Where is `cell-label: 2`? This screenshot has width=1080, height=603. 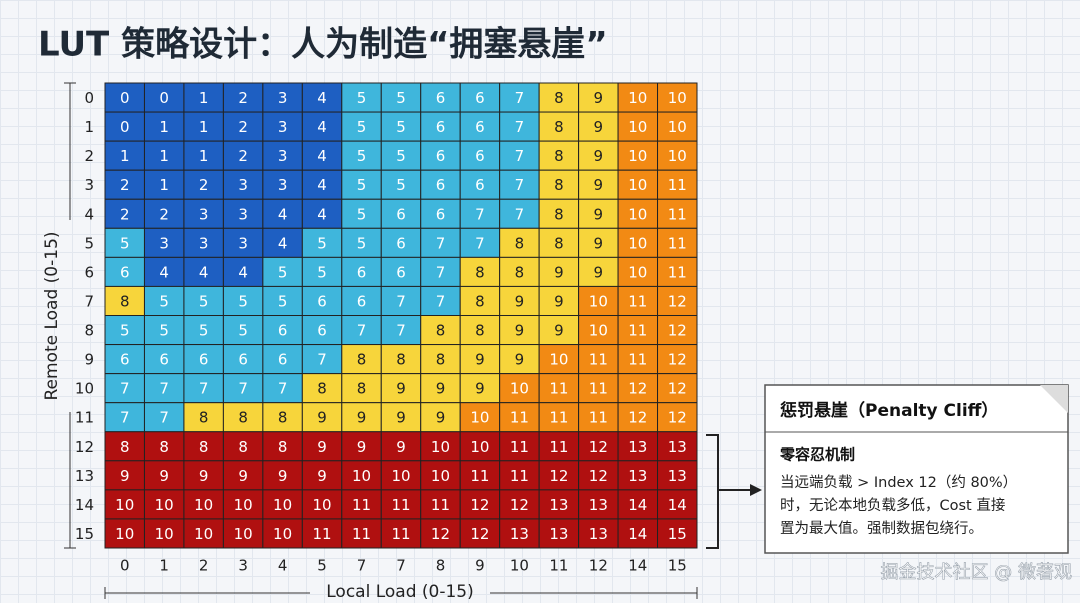 cell-label: 2 is located at coordinates (125, 185).